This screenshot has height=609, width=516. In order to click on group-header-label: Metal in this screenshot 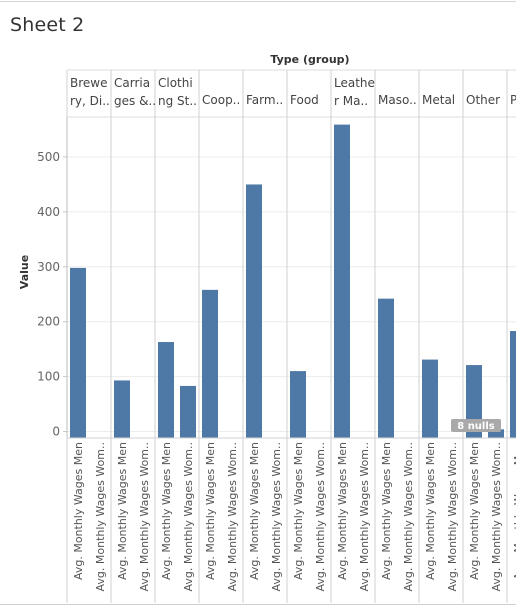, I will do `click(438, 100)`.